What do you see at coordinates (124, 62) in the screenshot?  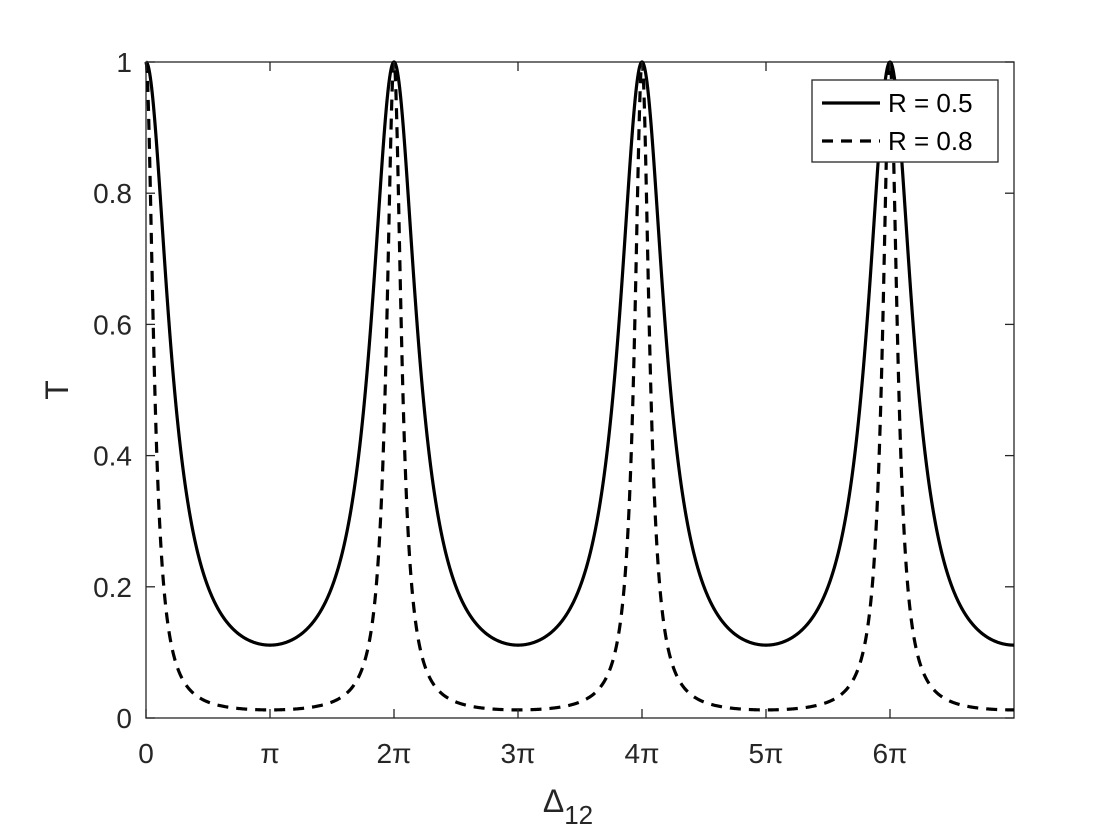 I see `y-tick-label: 1` at bounding box center [124, 62].